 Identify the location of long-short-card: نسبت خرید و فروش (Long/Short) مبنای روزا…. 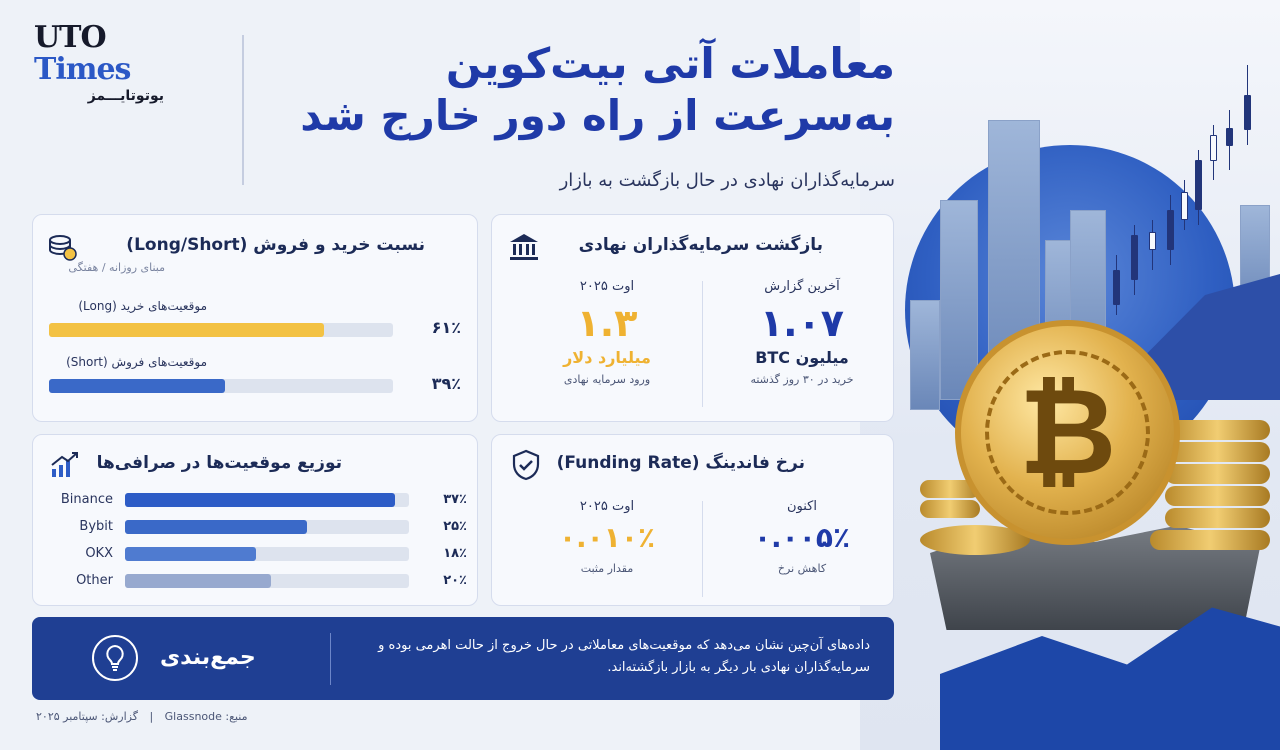
(255, 318).